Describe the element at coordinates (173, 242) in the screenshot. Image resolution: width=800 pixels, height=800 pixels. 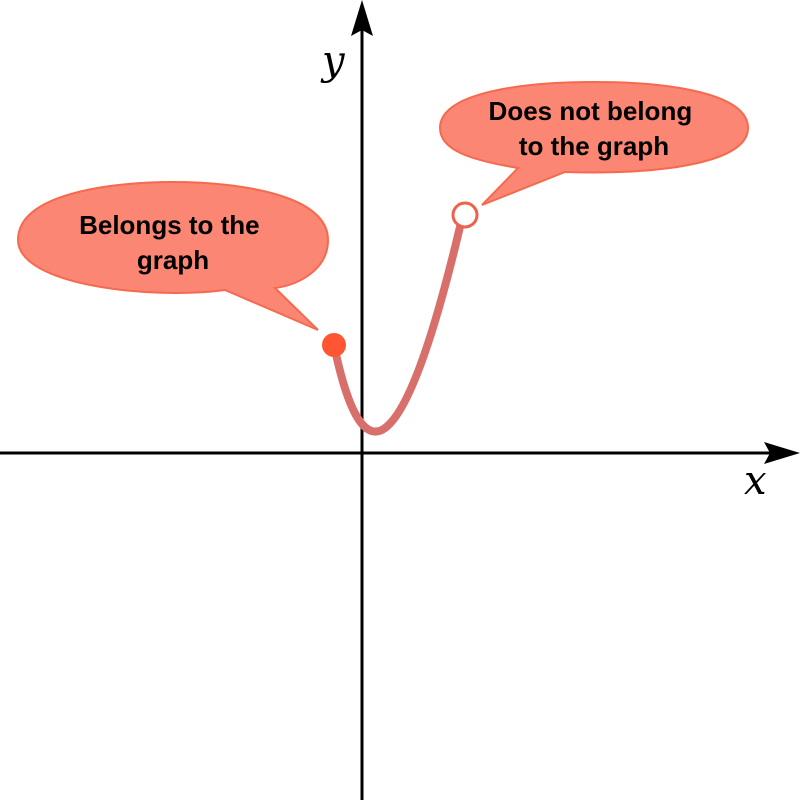
I see `callout-belongs-text: Belongs to the graph` at that location.